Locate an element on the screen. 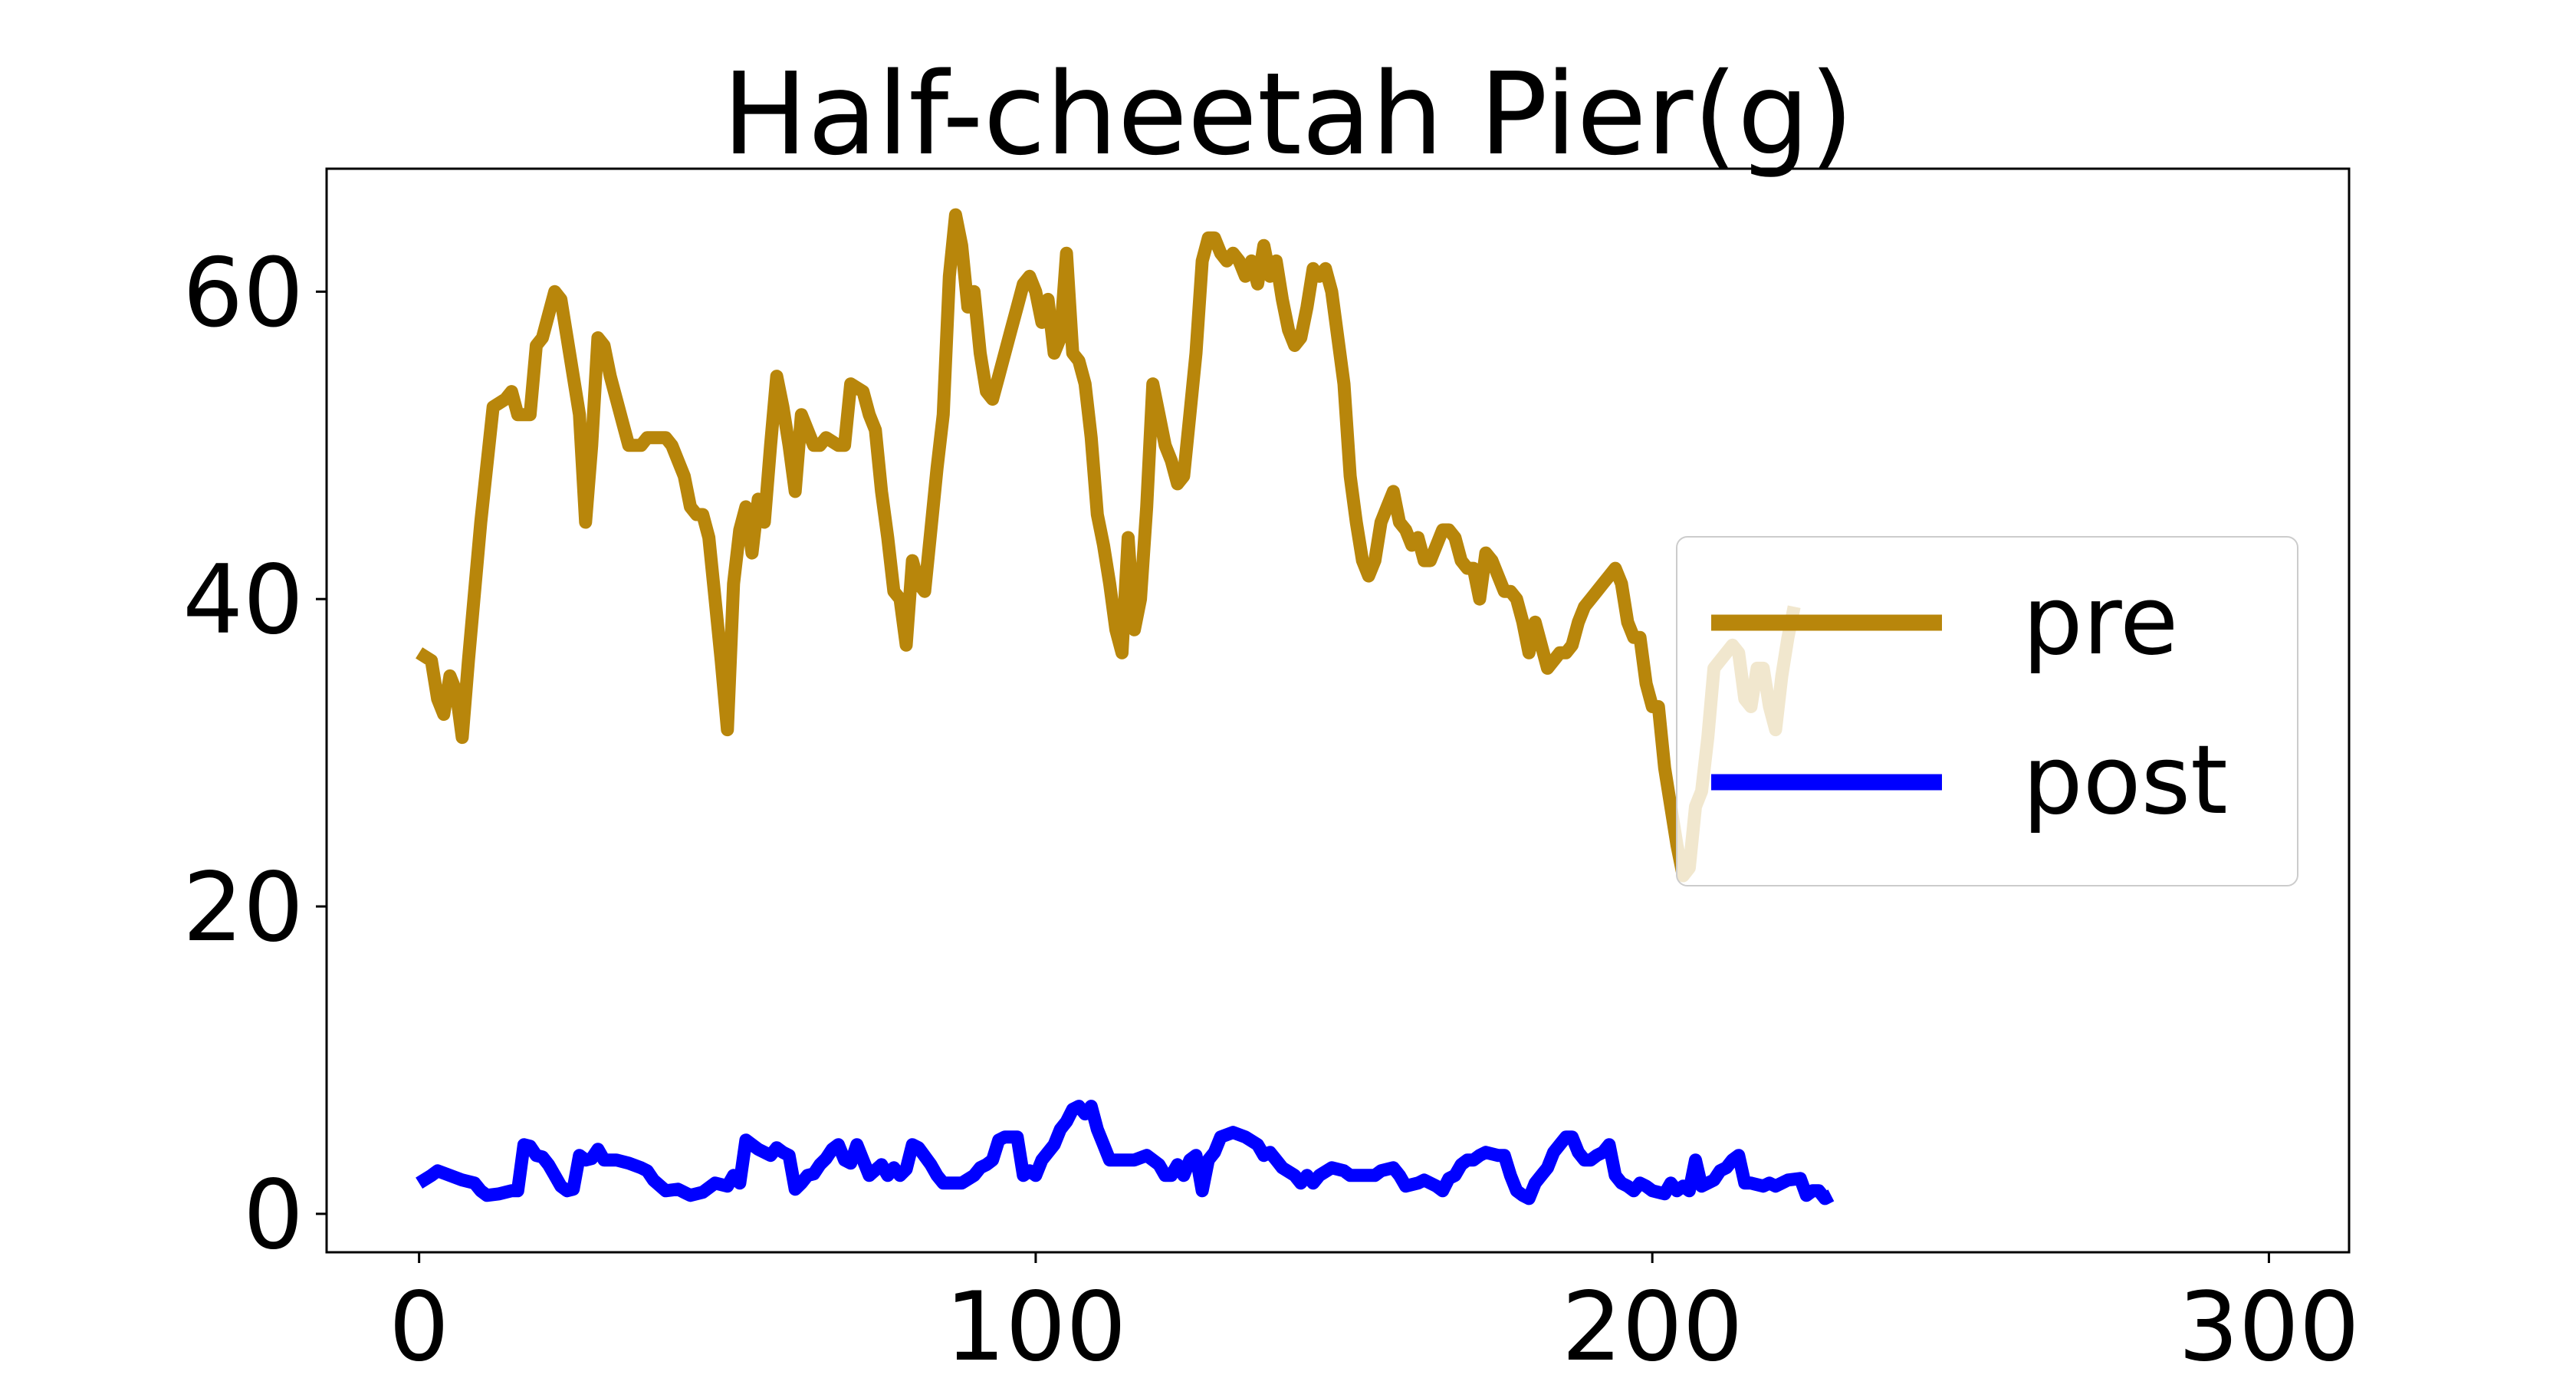 This screenshot has height=1388, width=2576. legend-label-post: post is located at coordinates (2125, 780).